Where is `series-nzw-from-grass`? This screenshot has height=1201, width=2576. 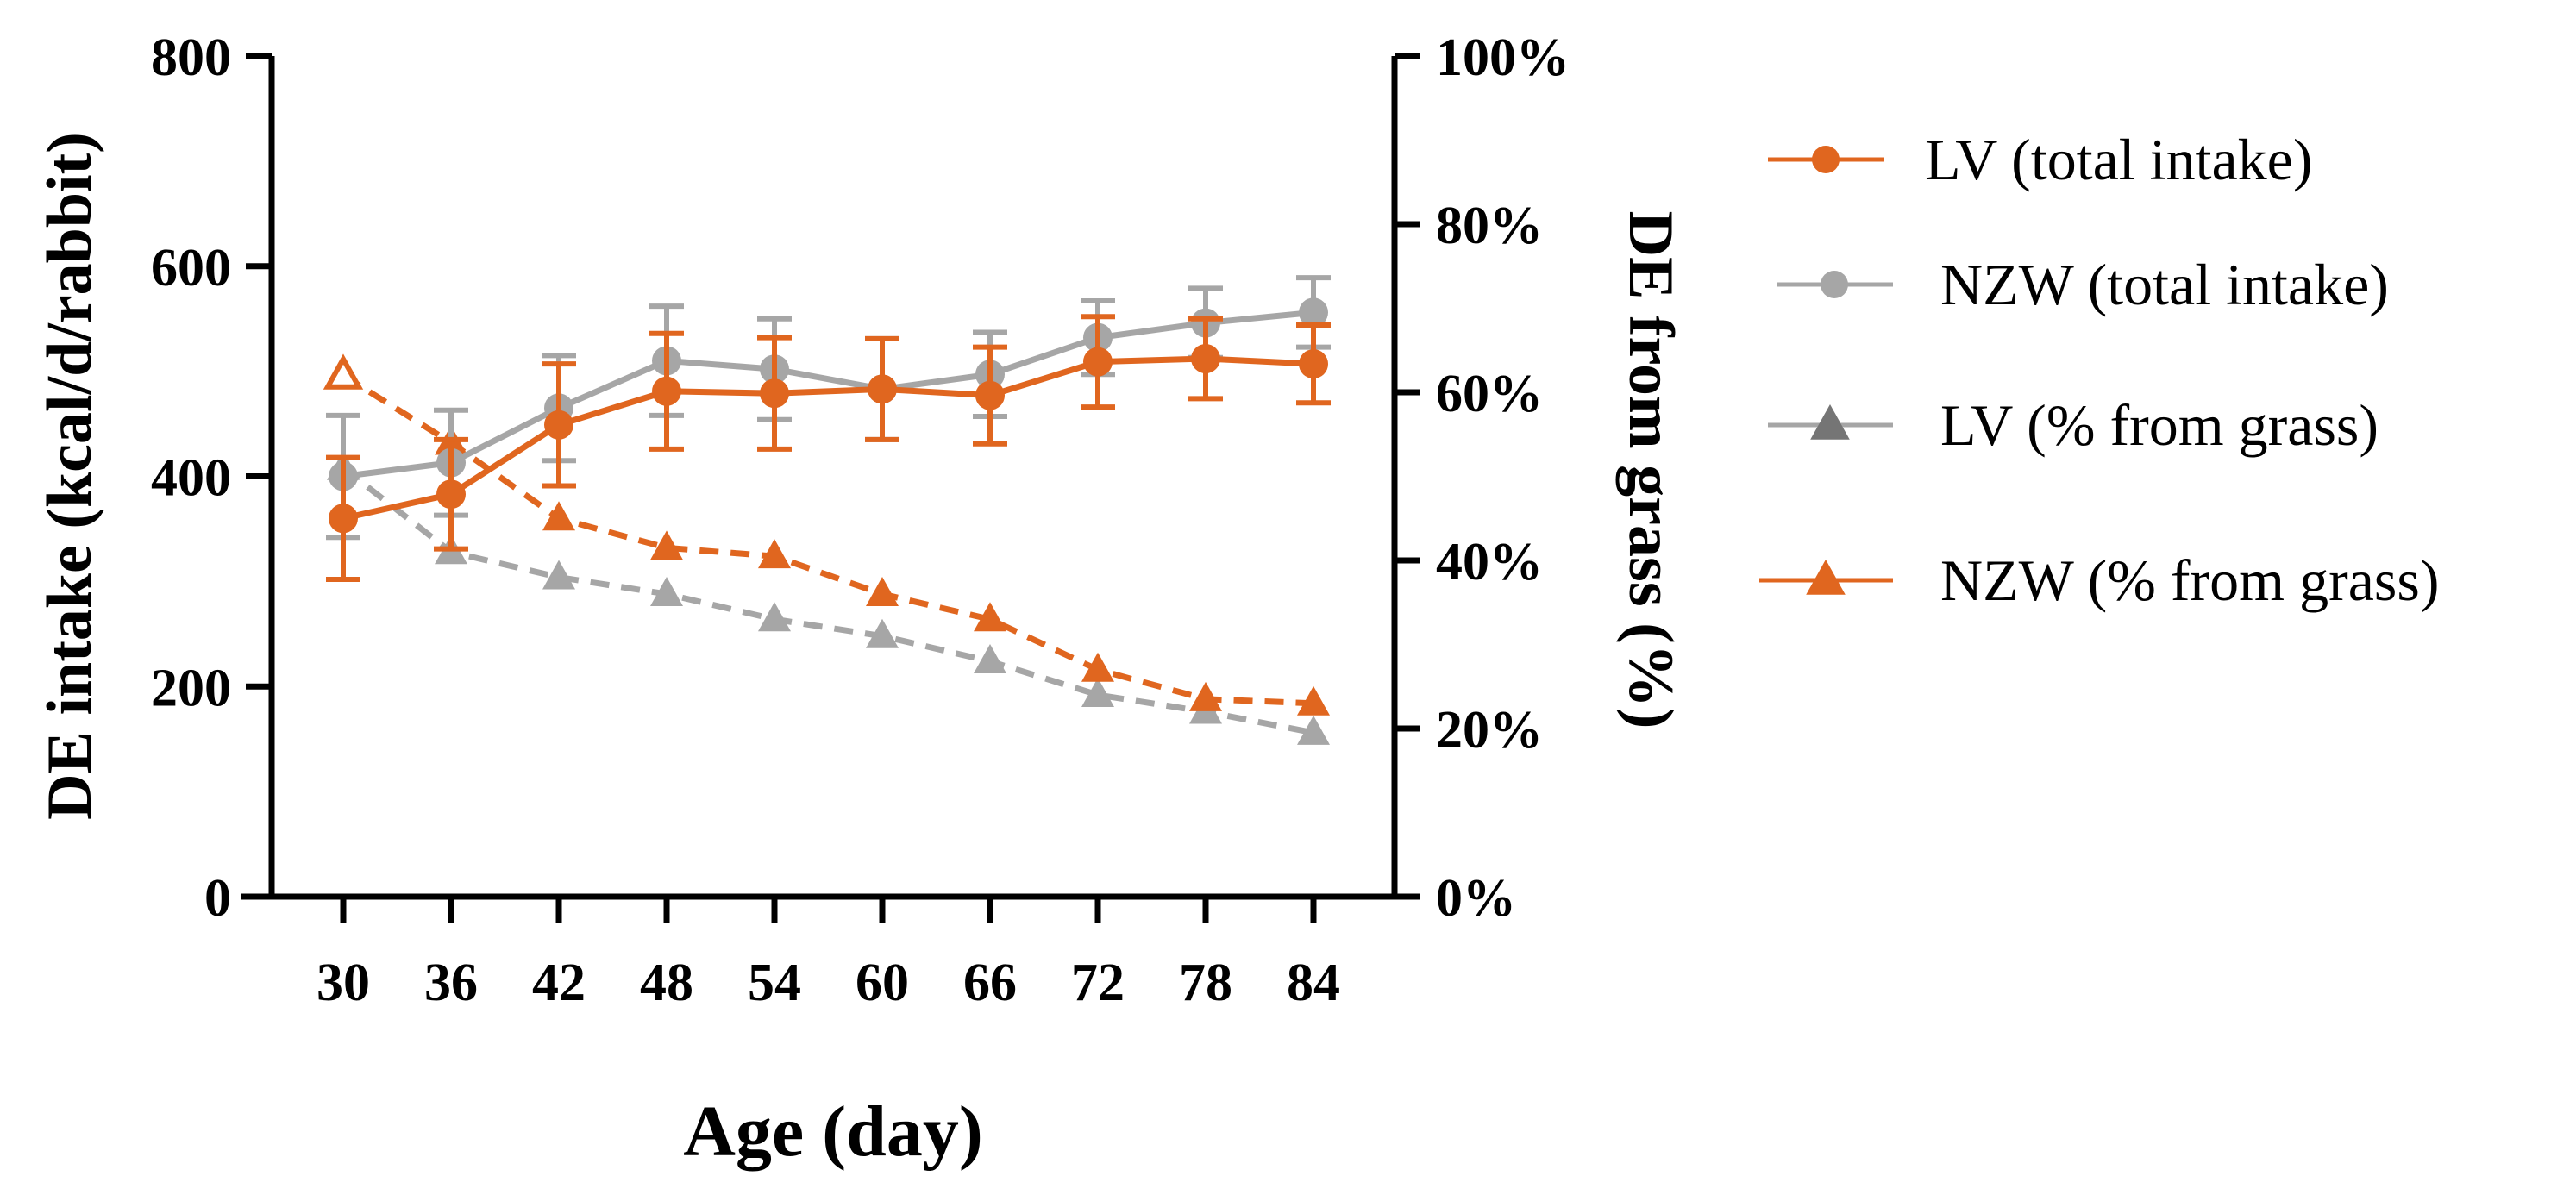 series-nzw-from-grass is located at coordinates (826, 534).